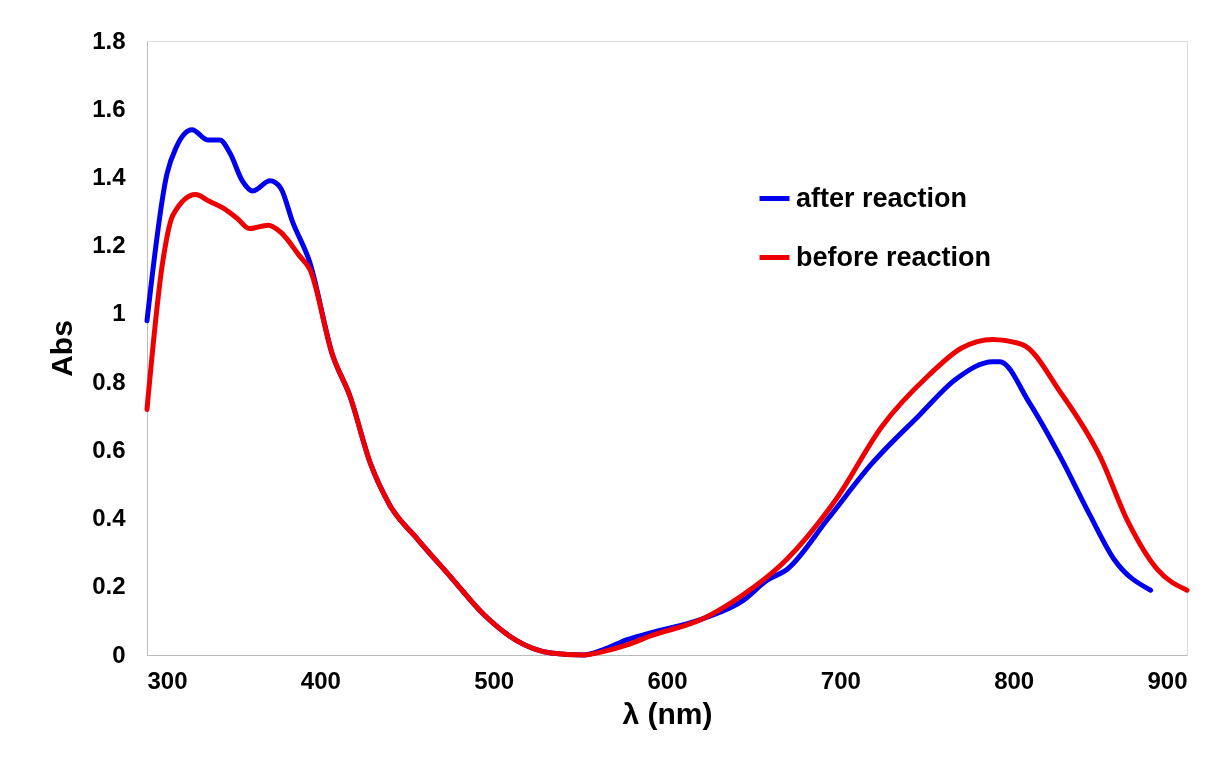  I want to click on legend-label: after reaction, so click(882, 197).